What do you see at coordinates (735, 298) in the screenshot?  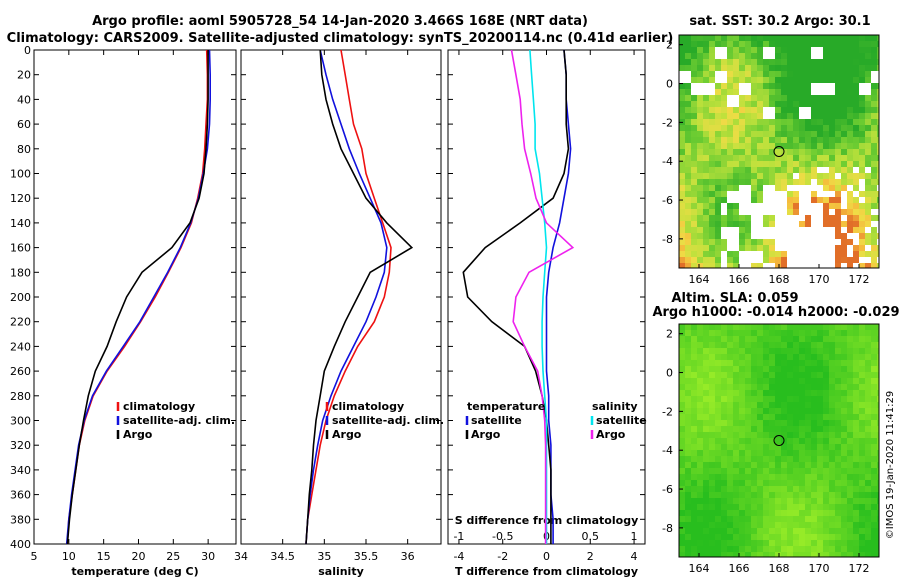 I see `sla-map-title-1: Altim. SLA: 0.059` at bounding box center [735, 298].